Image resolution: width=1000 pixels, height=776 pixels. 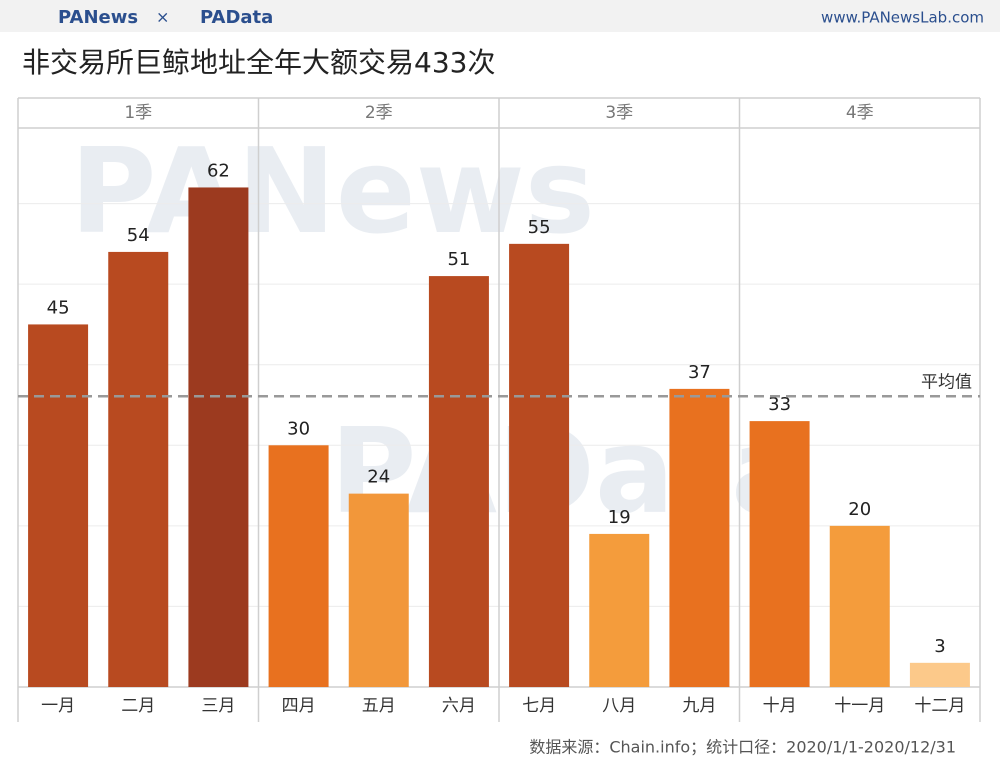 I want to click on x-tick-label: 八月, so click(x=619, y=706).